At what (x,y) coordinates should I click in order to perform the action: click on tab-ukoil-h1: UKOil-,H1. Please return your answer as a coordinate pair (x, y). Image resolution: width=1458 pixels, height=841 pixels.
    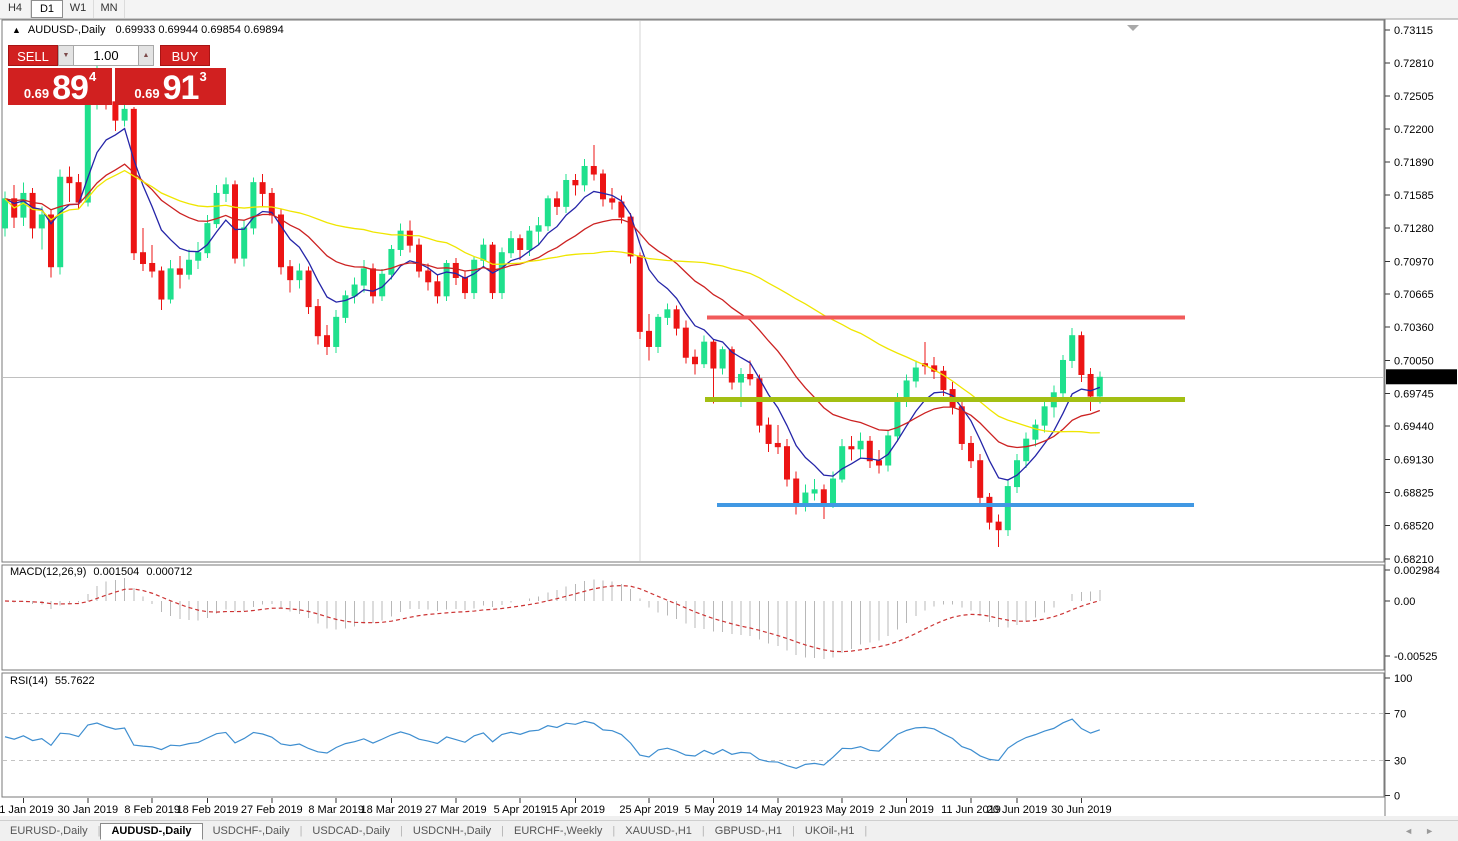
    Looking at the image, I should click on (829, 830).